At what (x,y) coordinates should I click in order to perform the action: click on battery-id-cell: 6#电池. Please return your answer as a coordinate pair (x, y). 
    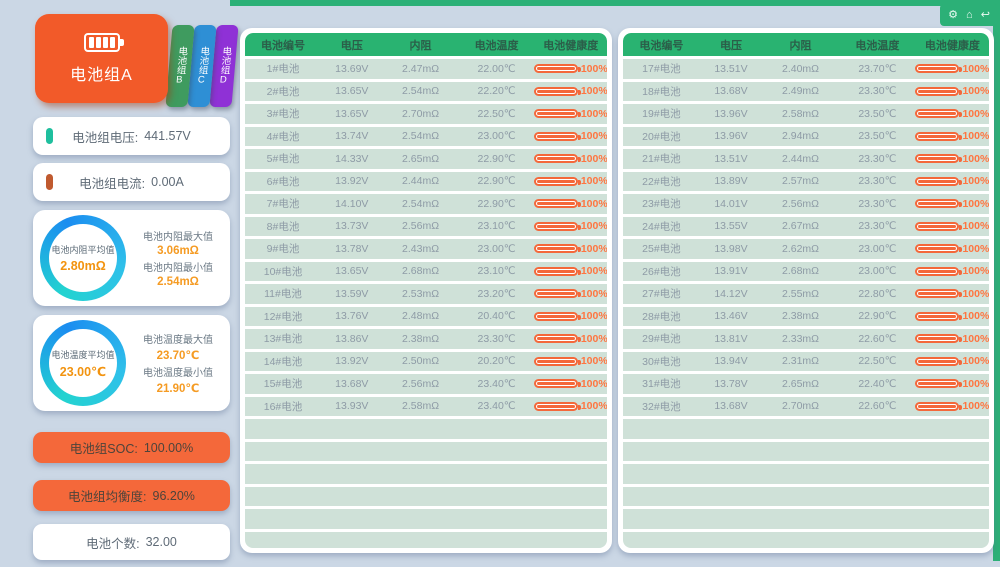
    Looking at the image, I should click on (283, 181).